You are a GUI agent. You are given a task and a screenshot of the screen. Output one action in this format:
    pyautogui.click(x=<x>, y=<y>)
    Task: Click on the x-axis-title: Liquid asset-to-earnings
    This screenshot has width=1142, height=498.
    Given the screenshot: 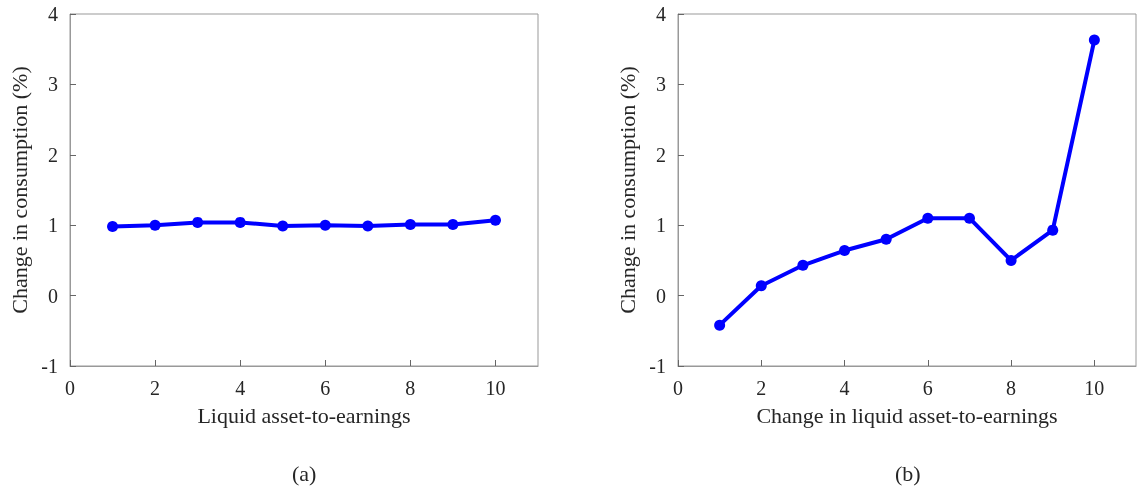 What is the action you would take?
    pyautogui.click(x=304, y=415)
    